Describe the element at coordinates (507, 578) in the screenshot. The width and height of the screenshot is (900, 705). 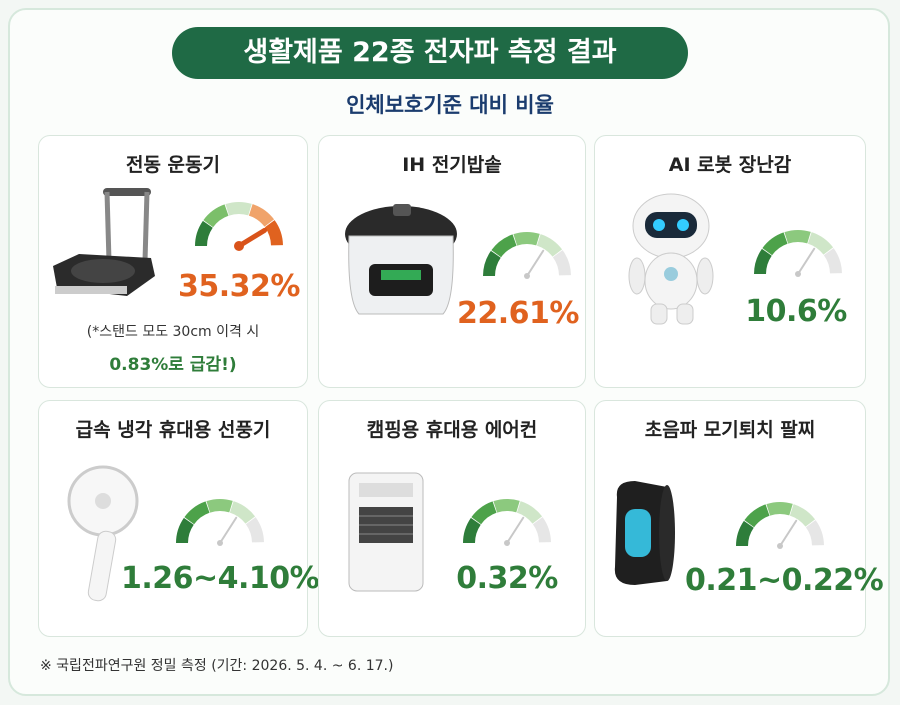
I see `value: 0.32%` at that location.